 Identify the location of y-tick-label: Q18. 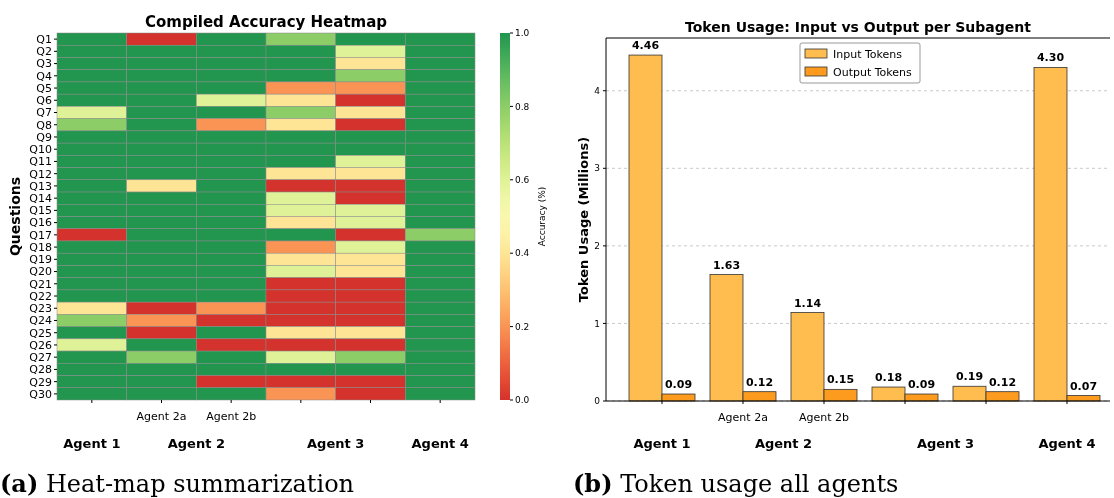
(40, 247).